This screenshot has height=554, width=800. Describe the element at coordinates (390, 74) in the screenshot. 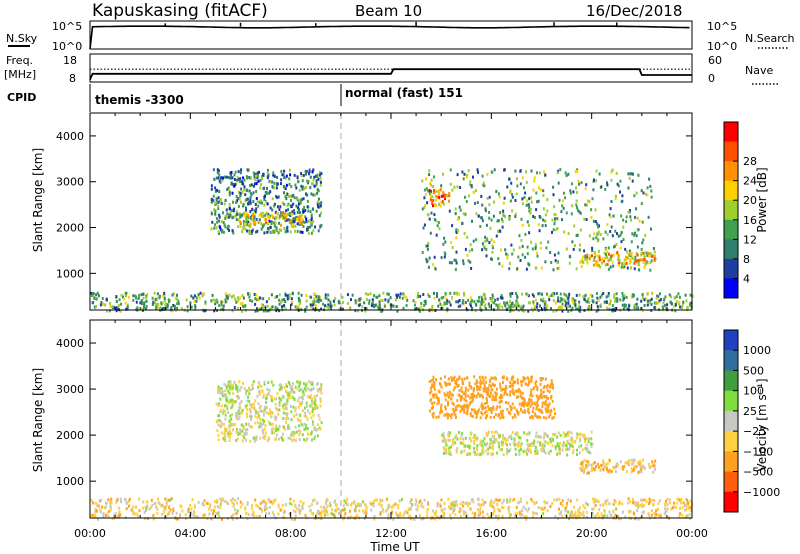

I see `freq-series` at that location.